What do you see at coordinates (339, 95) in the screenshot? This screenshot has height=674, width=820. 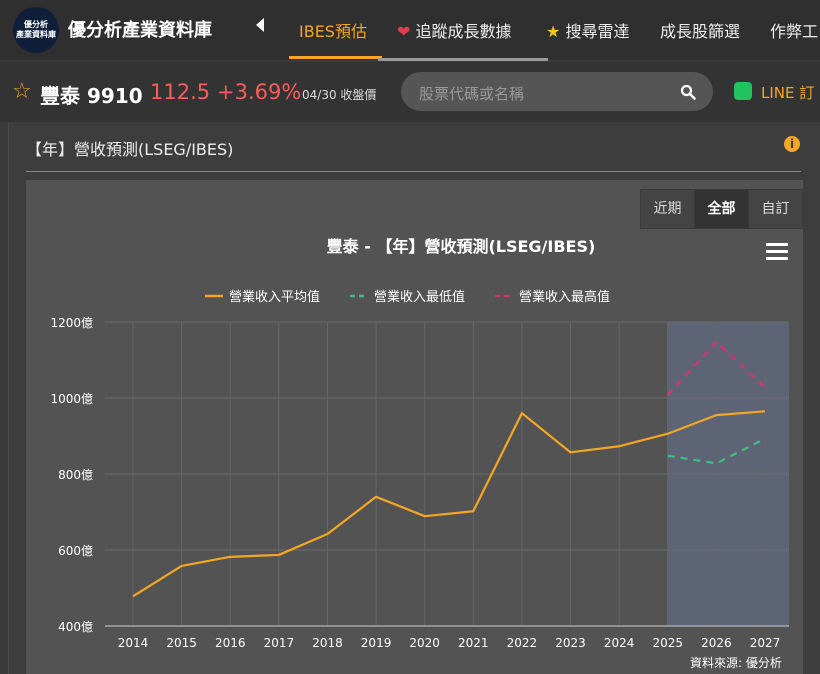 I see `stock-date-label: 04/30 收盤價` at bounding box center [339, 95].